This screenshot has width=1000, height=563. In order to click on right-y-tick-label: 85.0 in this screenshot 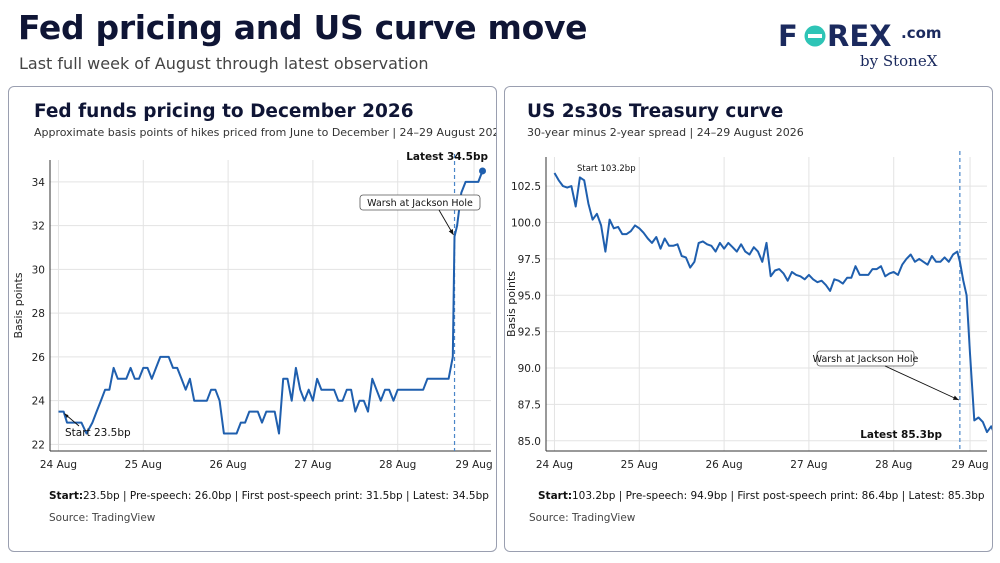, I will do `click(529, 442)`.